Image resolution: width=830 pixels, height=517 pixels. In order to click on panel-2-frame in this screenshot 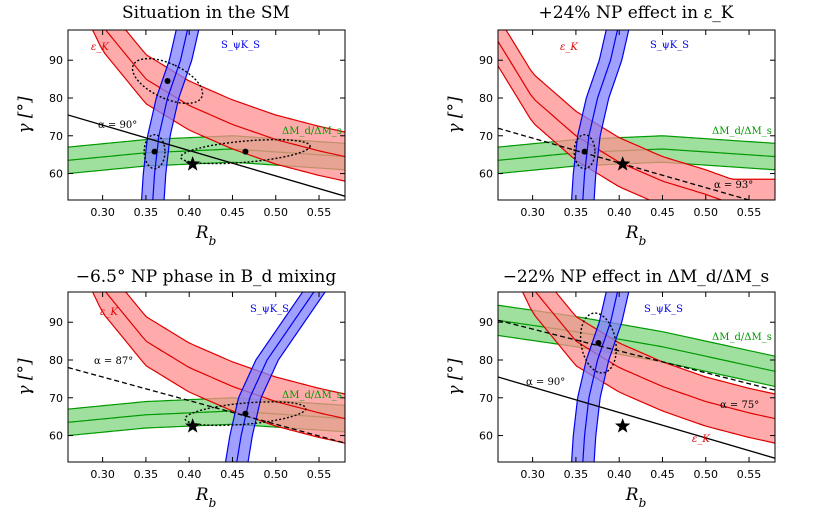, I will do `click(636, 115)`.